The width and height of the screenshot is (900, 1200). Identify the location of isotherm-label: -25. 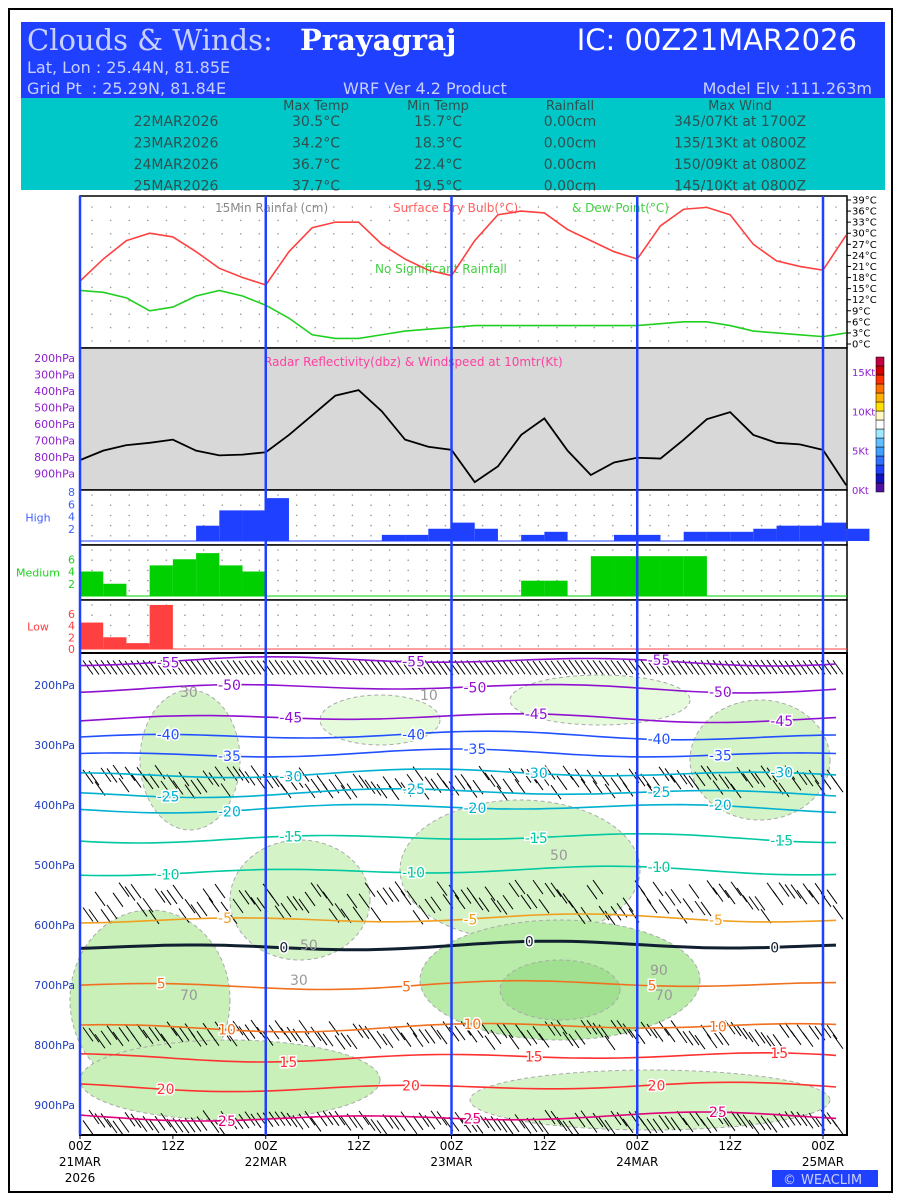
(413, 790).